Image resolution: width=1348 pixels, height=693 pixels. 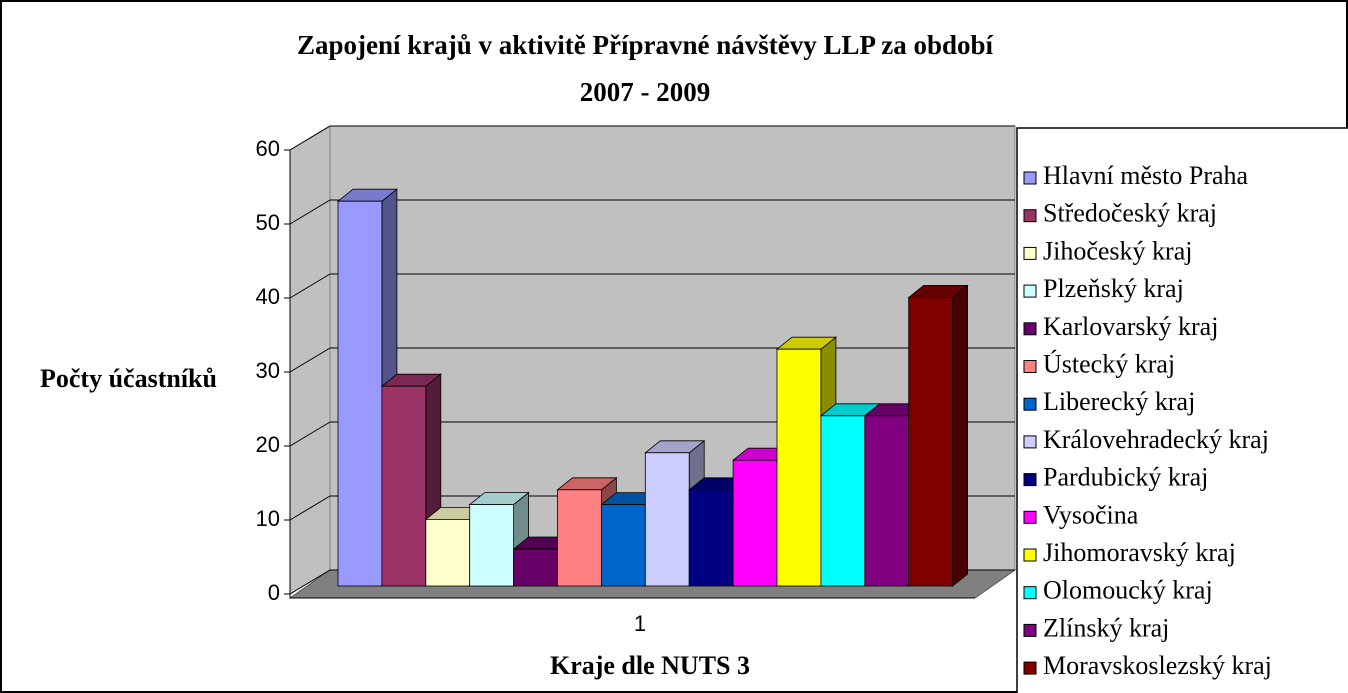 What do you see at coordinates (268, 370) in the screenshot?
I see `y-tick-label: 30` at bounding box center [268, 370].